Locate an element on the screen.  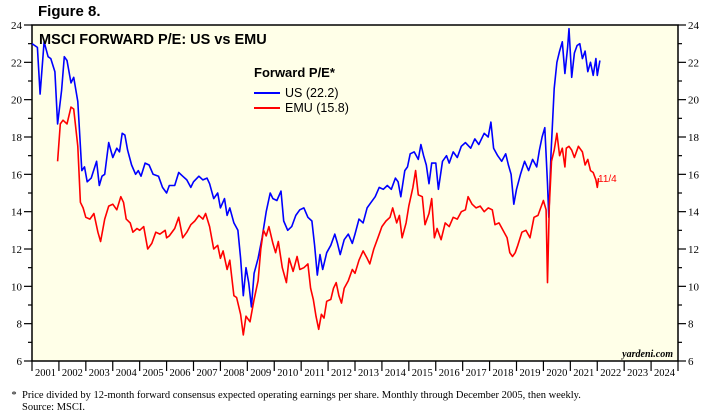
legend: Forward P/E* US (22.2) EMU (15.8) is located at coordinates (301, 90).